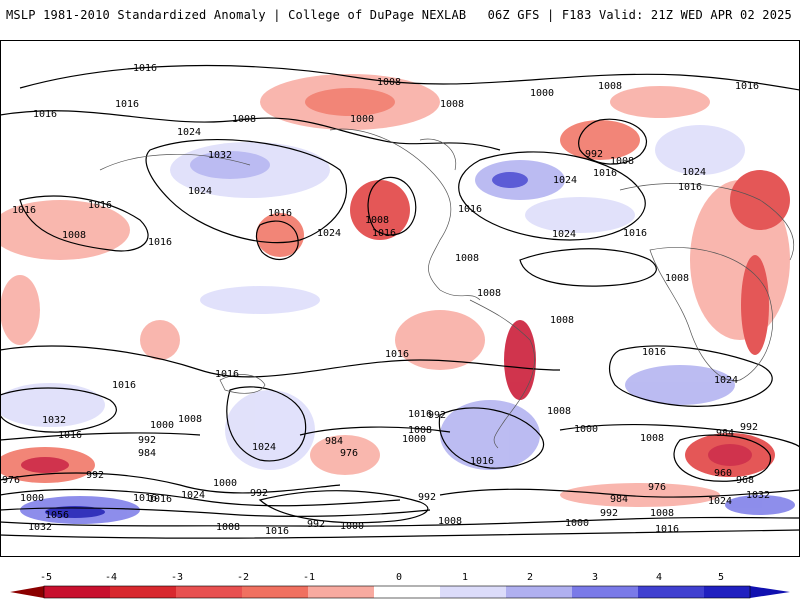 Image resolution: width=800 pixels, height=604 pixels. I want to click on isobar-label: 960, so click(723, 473).